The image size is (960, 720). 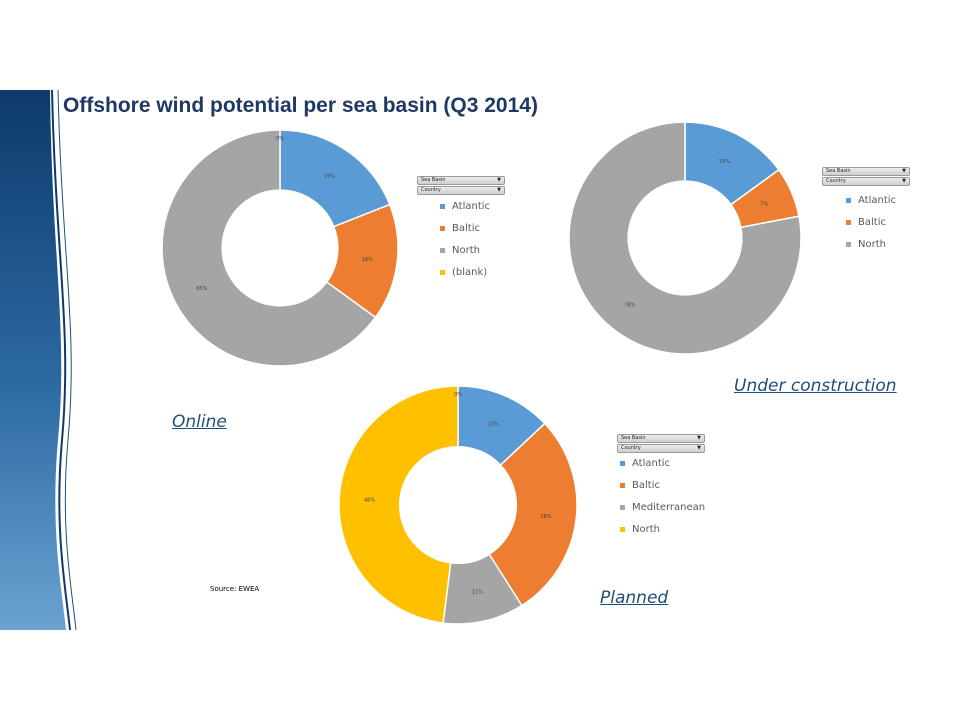 I want to click on slice-label-mediterranean: 11%, so click(x=477, y=593).